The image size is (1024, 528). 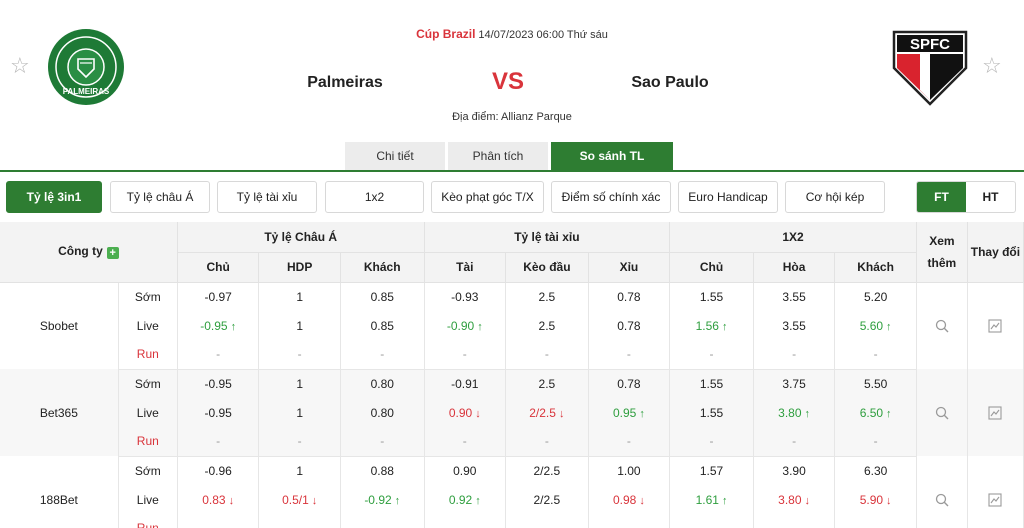 I want to click on odds-value: -0.96, so click(x=218, y=470).